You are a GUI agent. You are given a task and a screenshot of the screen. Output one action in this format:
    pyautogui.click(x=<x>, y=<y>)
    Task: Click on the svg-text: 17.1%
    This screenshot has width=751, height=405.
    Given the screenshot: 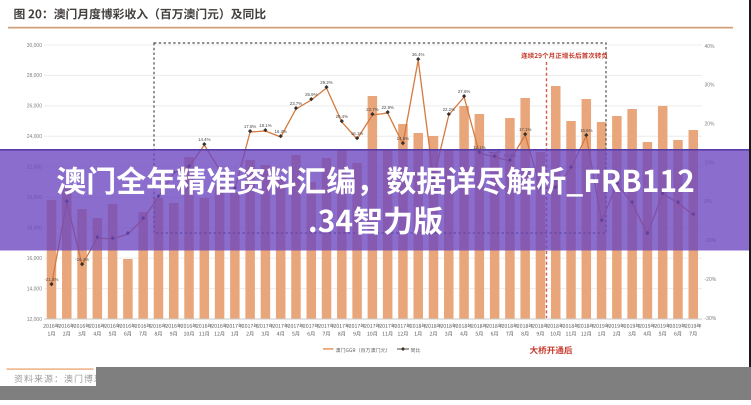 What is the action you would take?
    pyautogui.click(x=525, y=129)
    